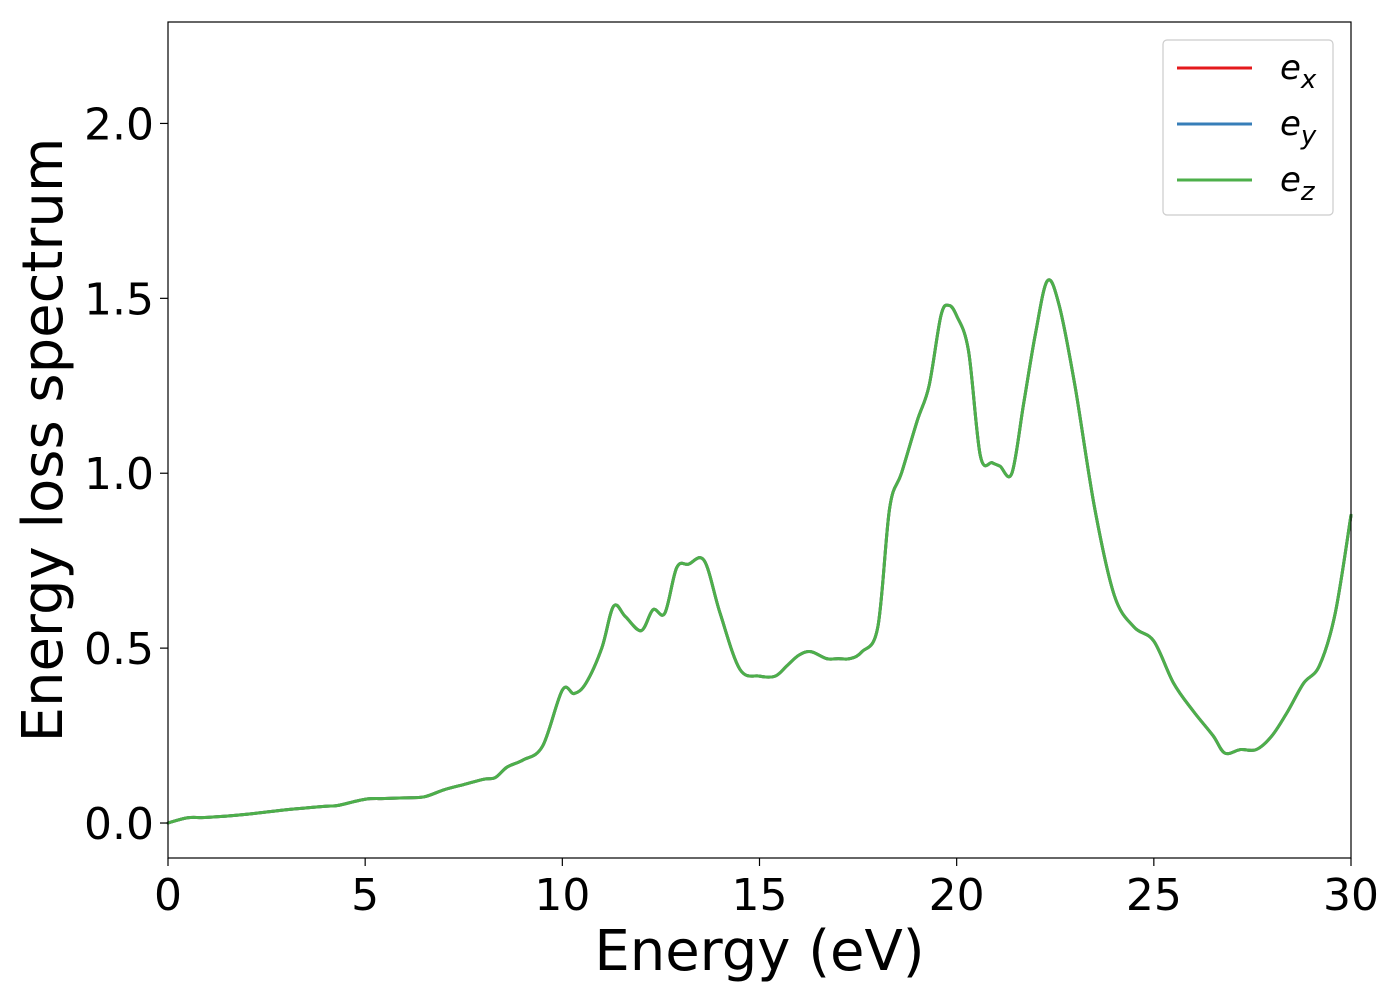 This screenshot has width=1400, height=1000. Describe the element at coordinates (43, 440) in the screenshot. I see `y-axis-label: Energy loss spectrum` at that location.